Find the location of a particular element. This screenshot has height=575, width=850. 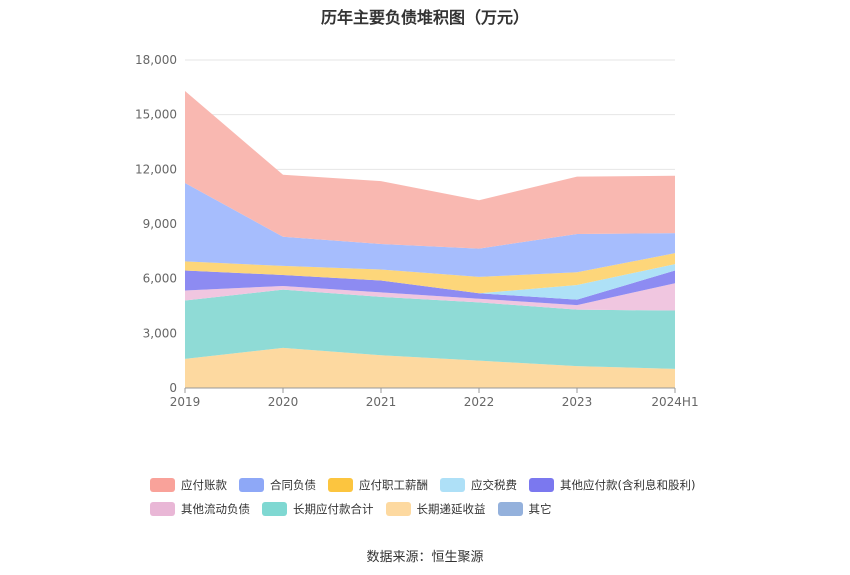

y-tick-label: 15,000 is located at coordinates (156, 115).